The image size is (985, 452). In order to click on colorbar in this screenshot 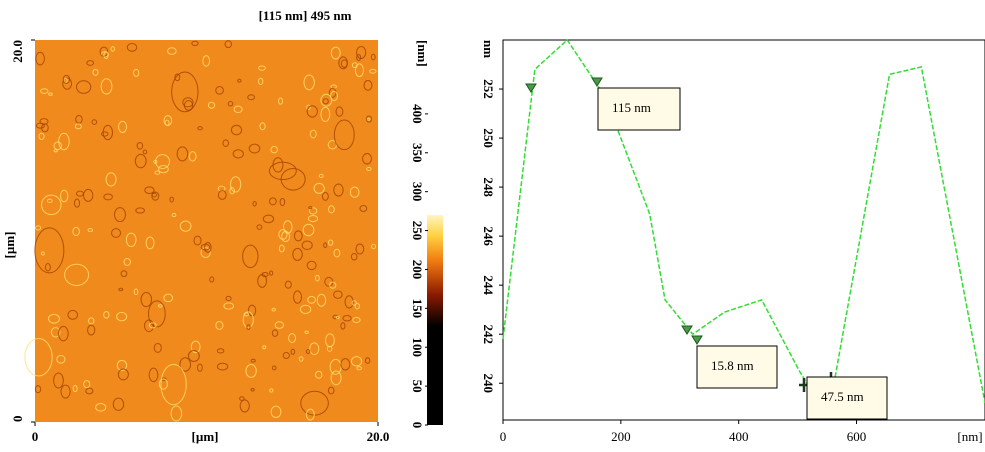, I will do `click(435, 320)`.